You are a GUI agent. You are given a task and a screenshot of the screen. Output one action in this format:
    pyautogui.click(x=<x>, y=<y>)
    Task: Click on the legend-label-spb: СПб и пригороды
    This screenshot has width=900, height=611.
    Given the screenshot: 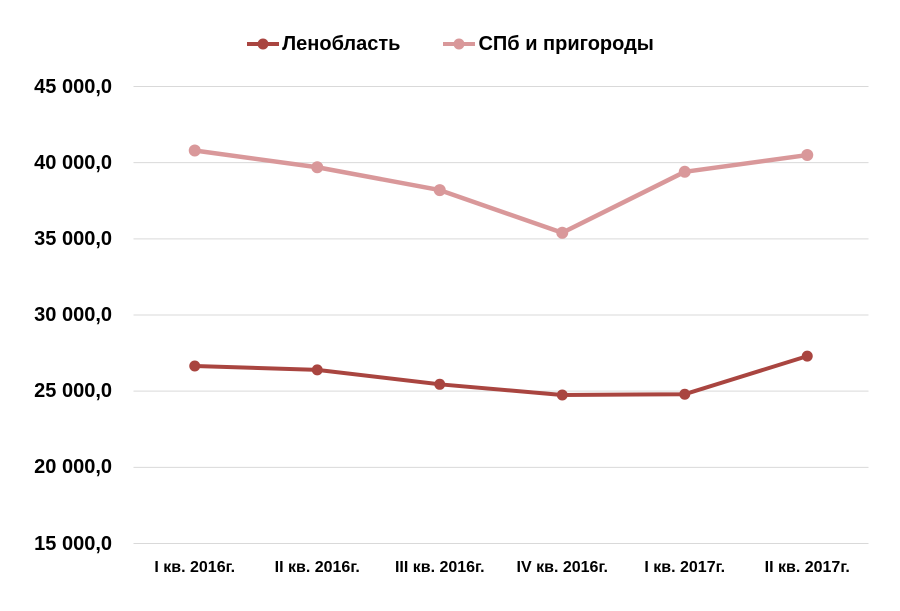 What is the action you would take?
    pyautogui.click(x=566, y=43)
    